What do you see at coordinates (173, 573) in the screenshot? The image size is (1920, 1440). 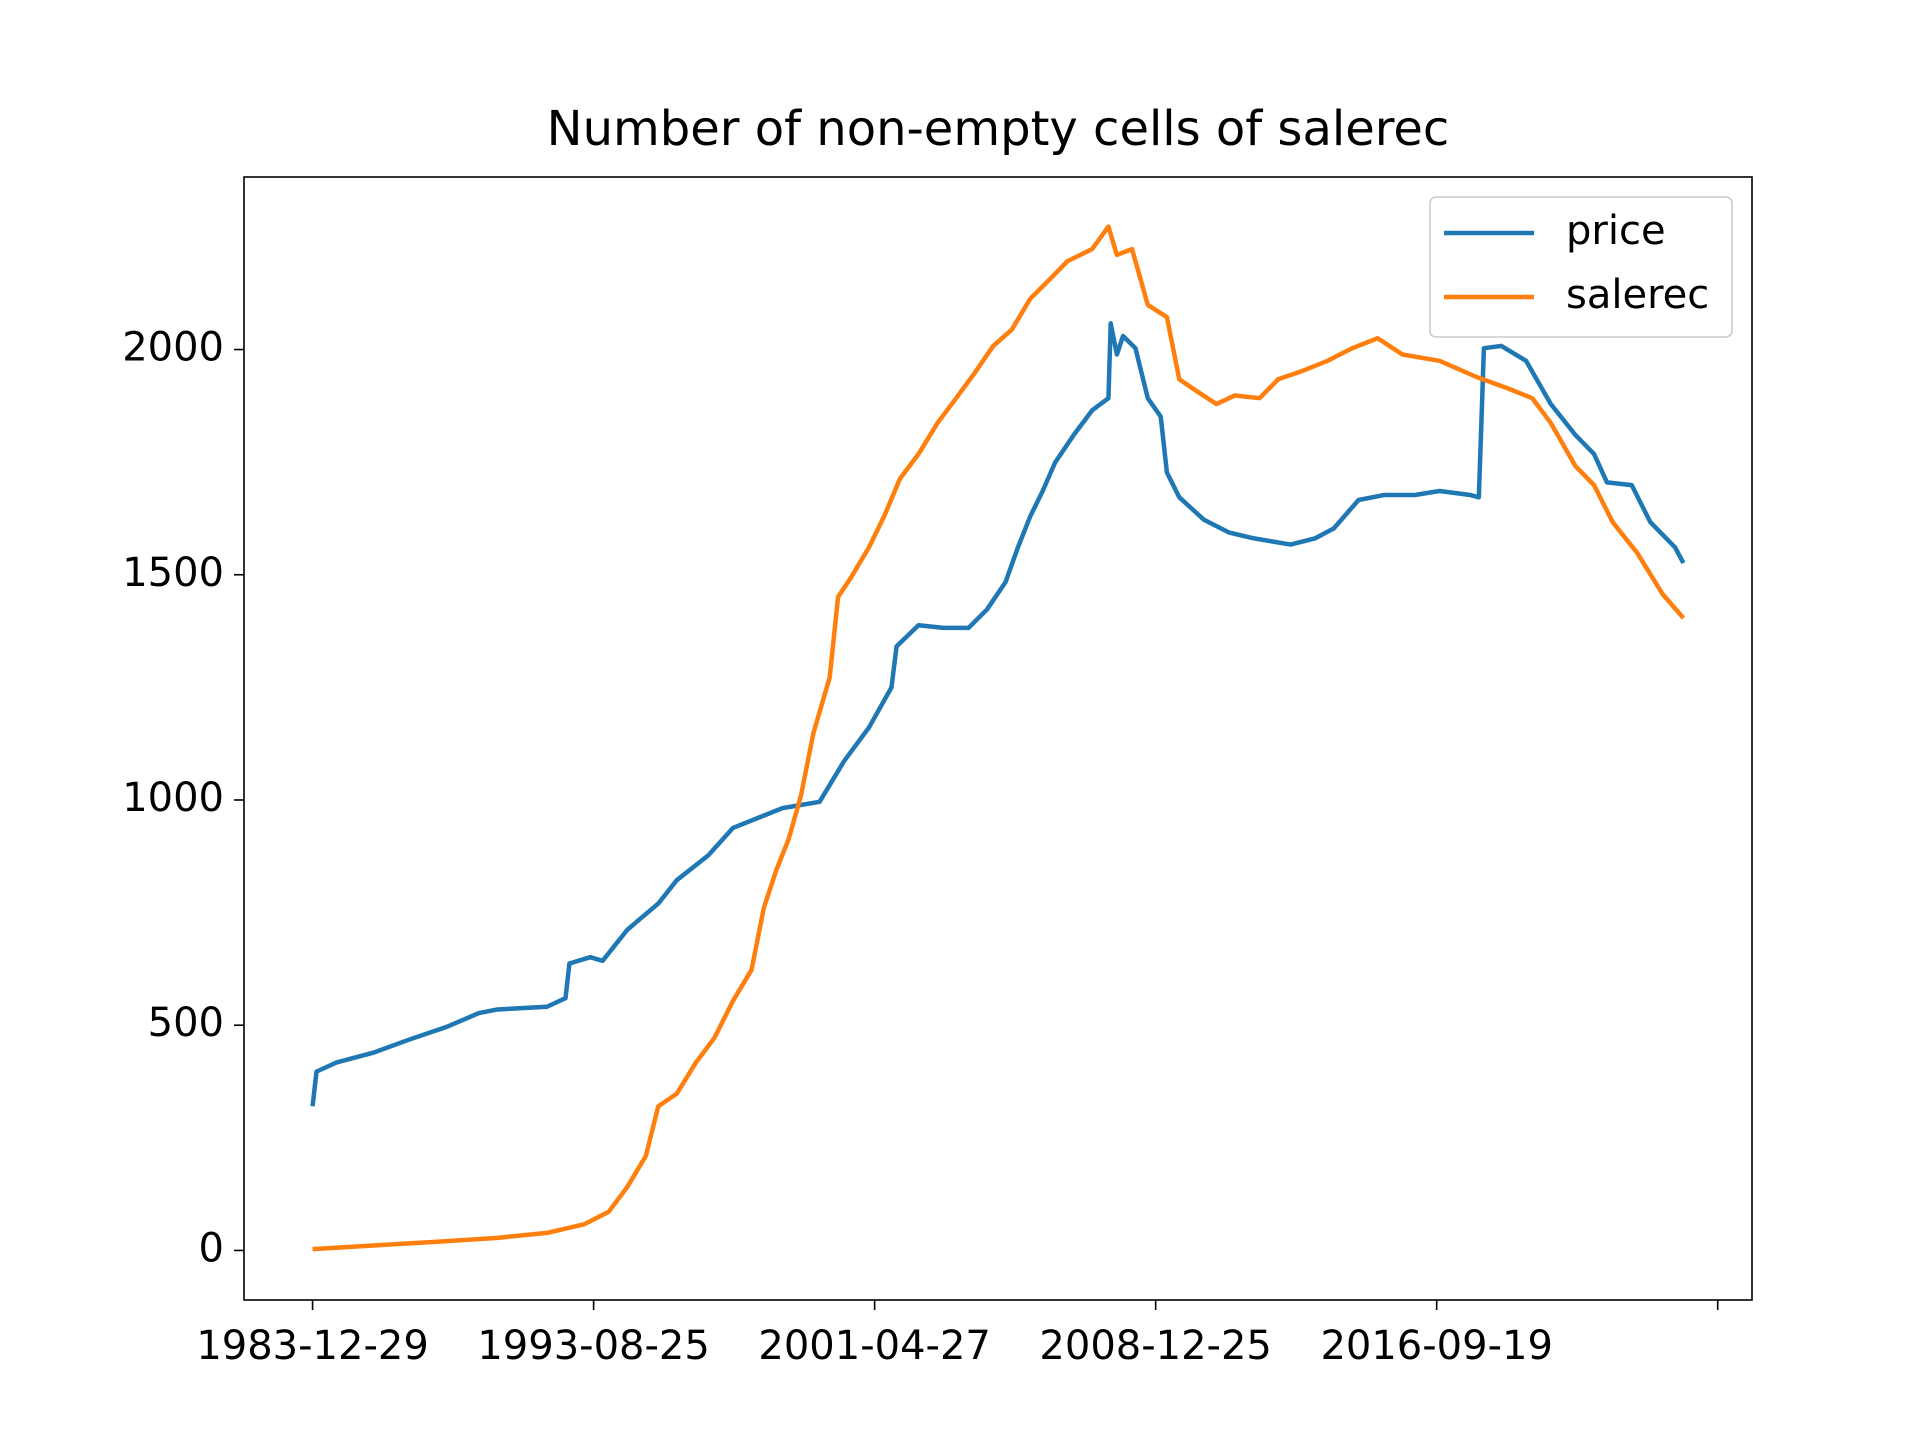 I see `y-tick-label: 1500` at bounding box center [173, 573].